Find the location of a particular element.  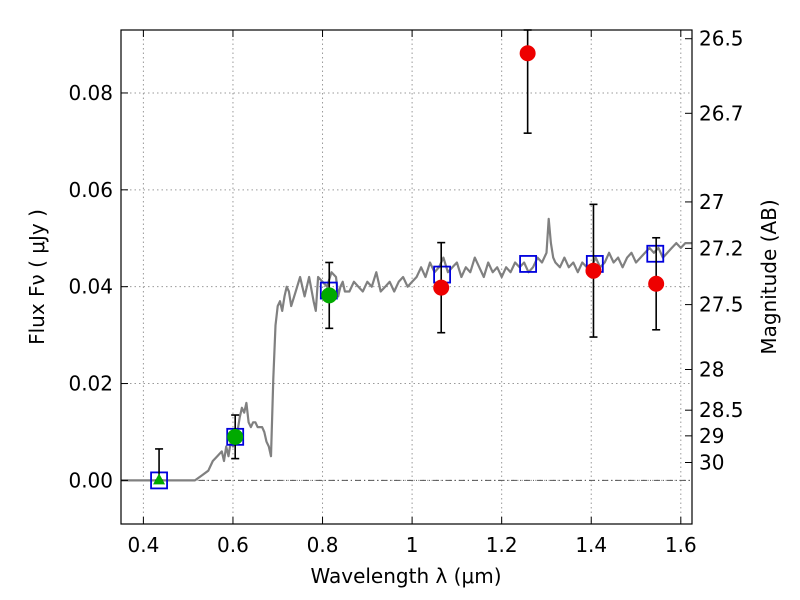

y2-tick-label: 28 is located at coordinates (711, 370).